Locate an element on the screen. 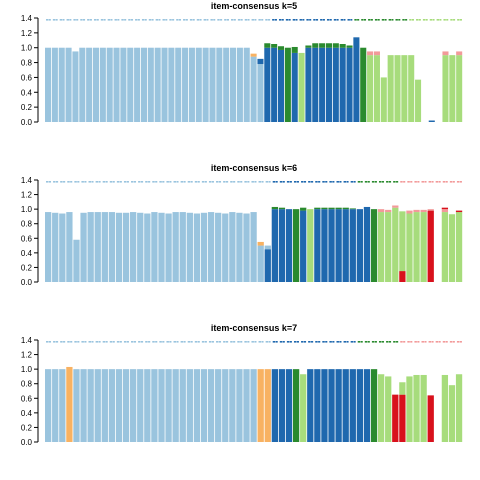  y-tick-label: 1.2 is located at coordinates (27, 195).